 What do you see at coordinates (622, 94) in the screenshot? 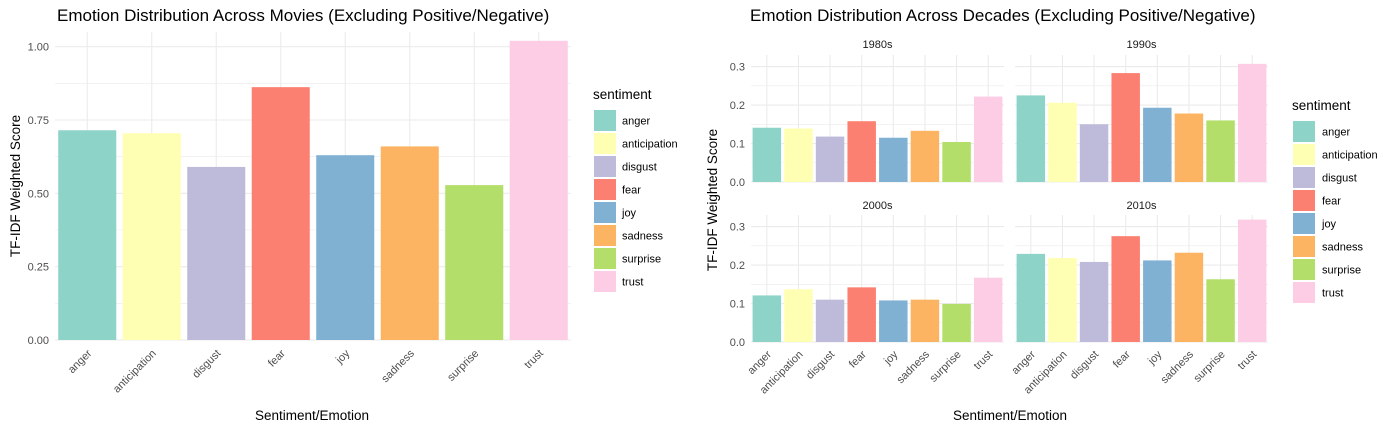
I see `movies-legend-title: sentiment` at bounding box center [622, 94].